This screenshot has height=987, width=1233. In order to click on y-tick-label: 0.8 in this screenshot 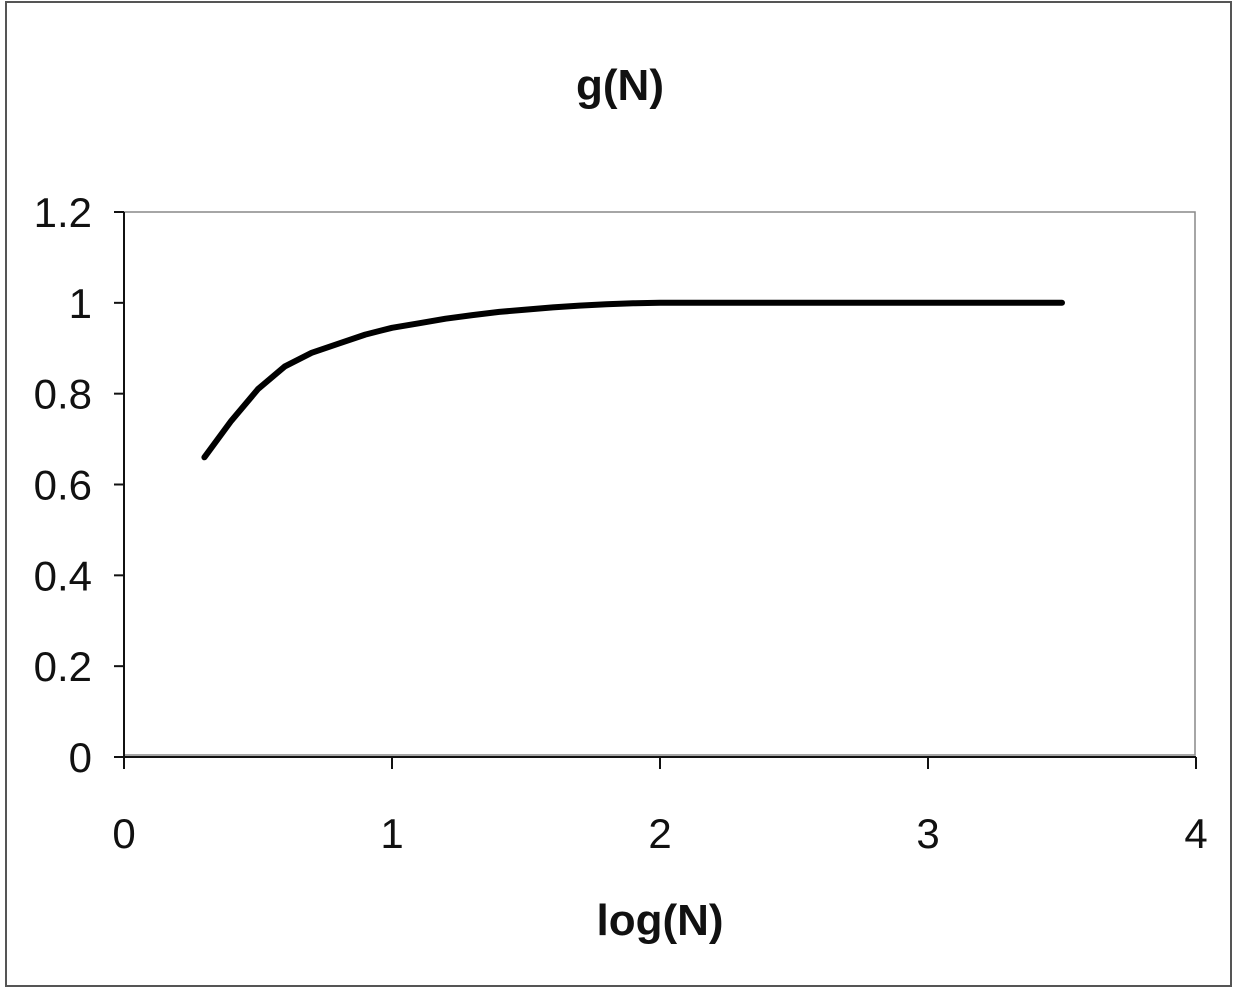, I will do `click(63, 394)`.